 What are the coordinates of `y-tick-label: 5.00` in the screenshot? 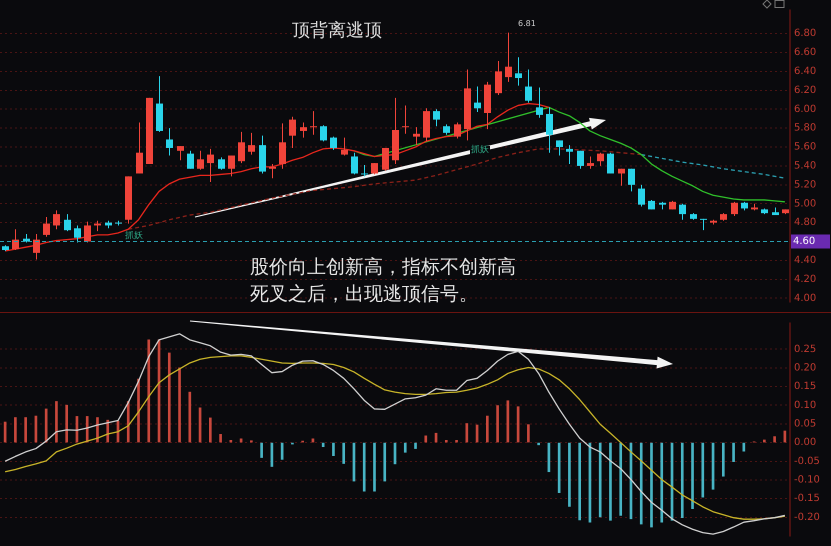 It's located at (805, 204).